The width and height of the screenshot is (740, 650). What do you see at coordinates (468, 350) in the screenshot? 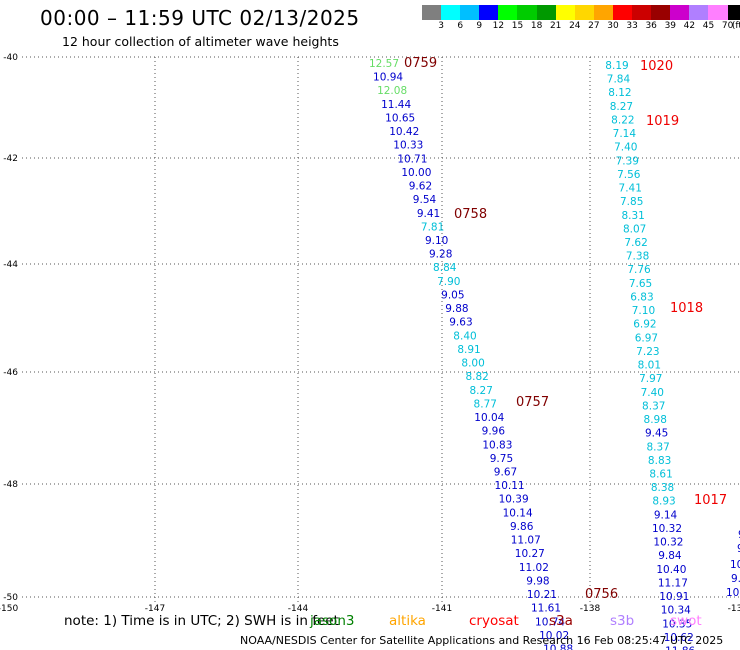
I see `wave-height-value: 8.91` at bounding box center [468, 350].